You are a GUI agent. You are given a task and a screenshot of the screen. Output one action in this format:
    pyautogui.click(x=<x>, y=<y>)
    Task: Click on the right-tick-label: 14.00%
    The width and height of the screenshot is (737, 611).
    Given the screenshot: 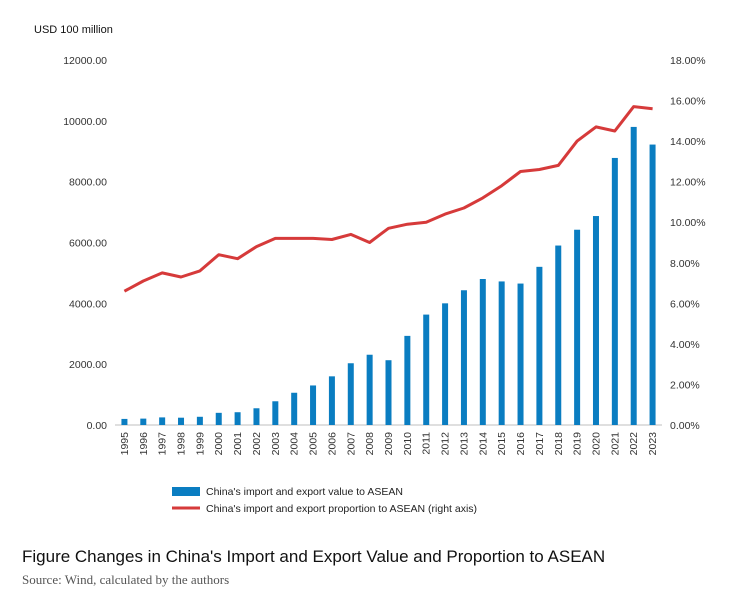 What is the action you would take?
    pyautogui.click(x=688, y=142)
    